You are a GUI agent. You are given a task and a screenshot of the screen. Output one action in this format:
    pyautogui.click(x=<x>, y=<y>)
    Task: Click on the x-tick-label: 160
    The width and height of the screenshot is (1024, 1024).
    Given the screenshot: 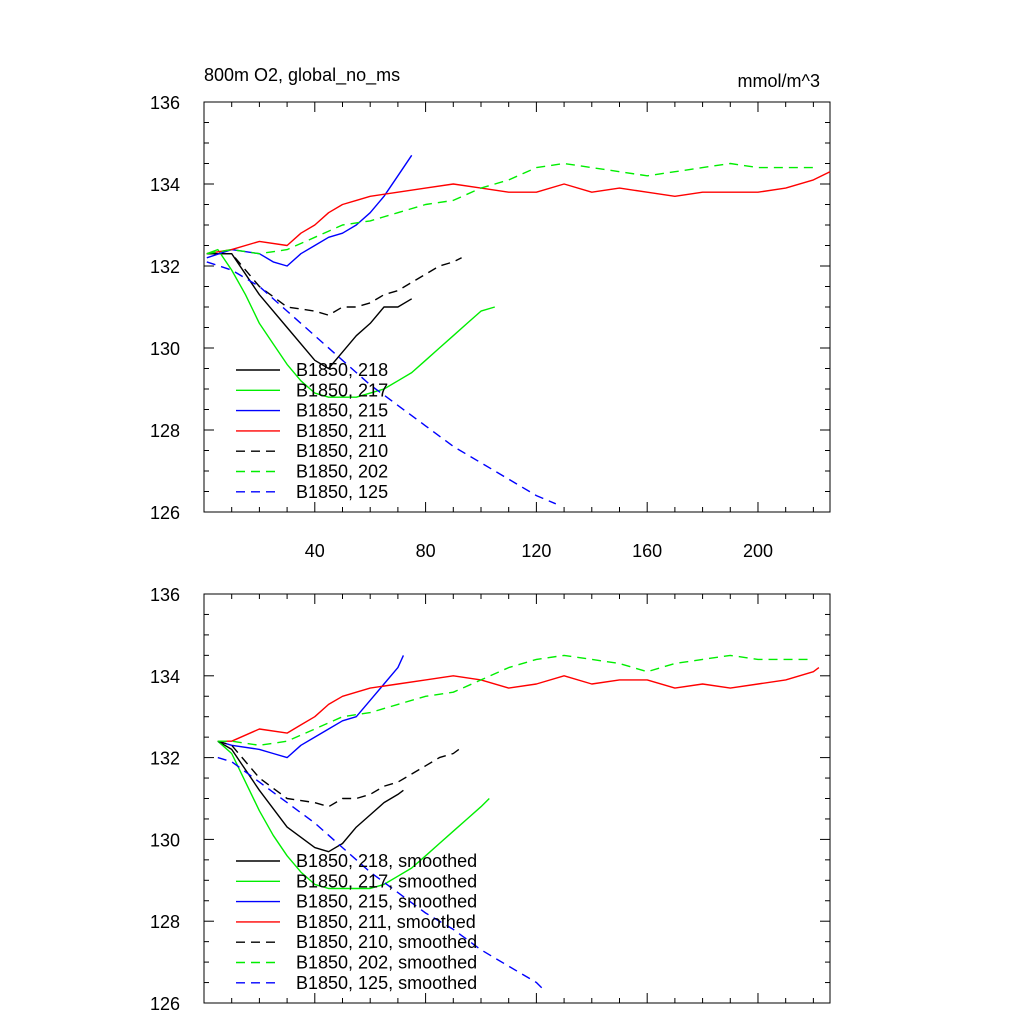 What is the action you would take?
    pyautogui.click(x=647, y=551)
    